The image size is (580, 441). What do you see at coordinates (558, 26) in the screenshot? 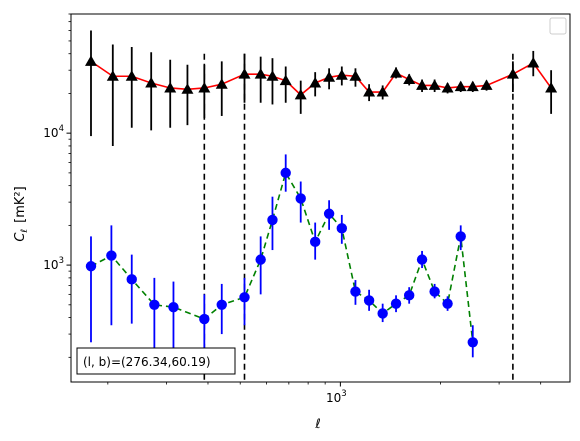
I see `legend-box` at bounding box center [558, 26].